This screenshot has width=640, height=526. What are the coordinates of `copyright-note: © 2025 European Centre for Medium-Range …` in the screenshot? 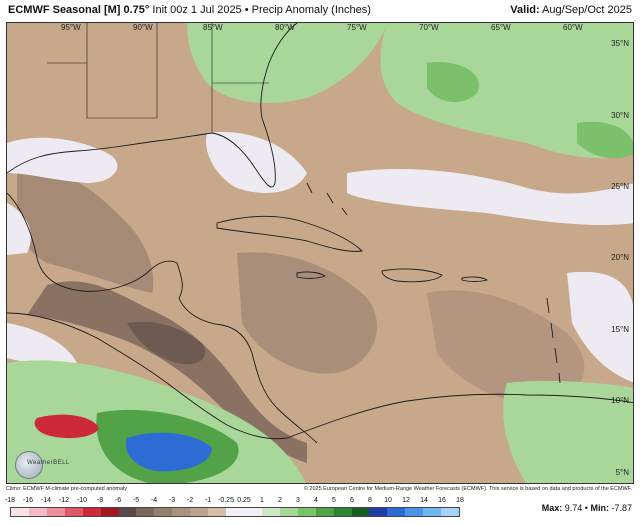 It's located at (467, 489).